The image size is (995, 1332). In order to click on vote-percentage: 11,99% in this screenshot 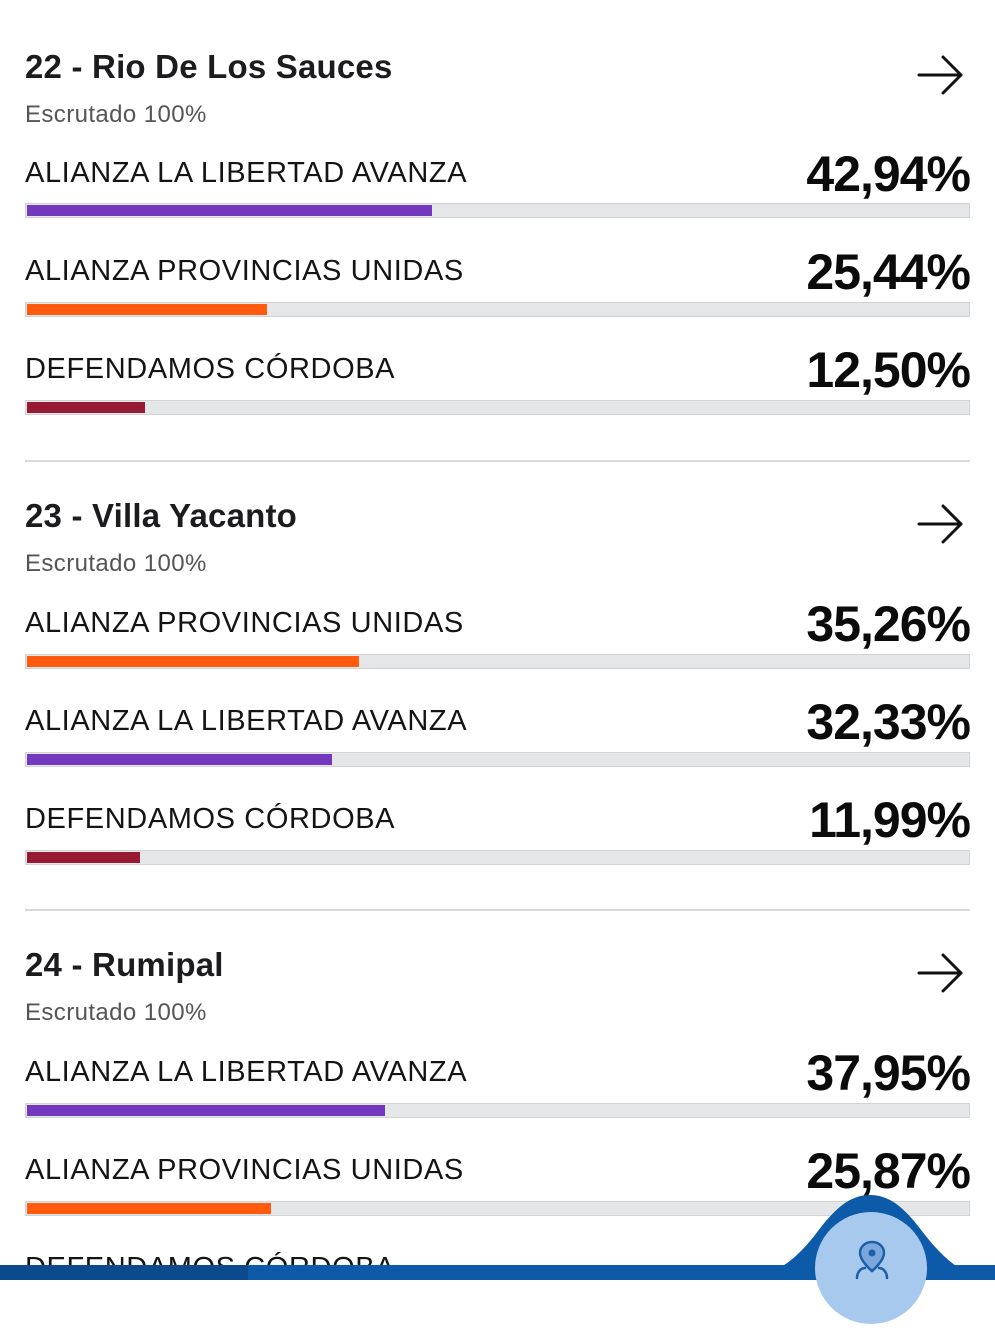, I will do `click(890, 820)`.